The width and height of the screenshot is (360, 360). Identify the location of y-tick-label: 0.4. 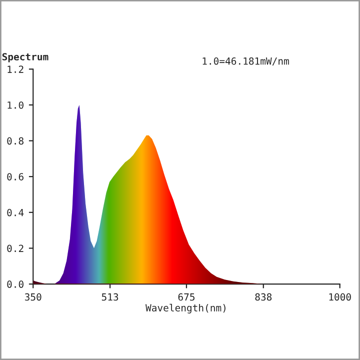
(15, 212).